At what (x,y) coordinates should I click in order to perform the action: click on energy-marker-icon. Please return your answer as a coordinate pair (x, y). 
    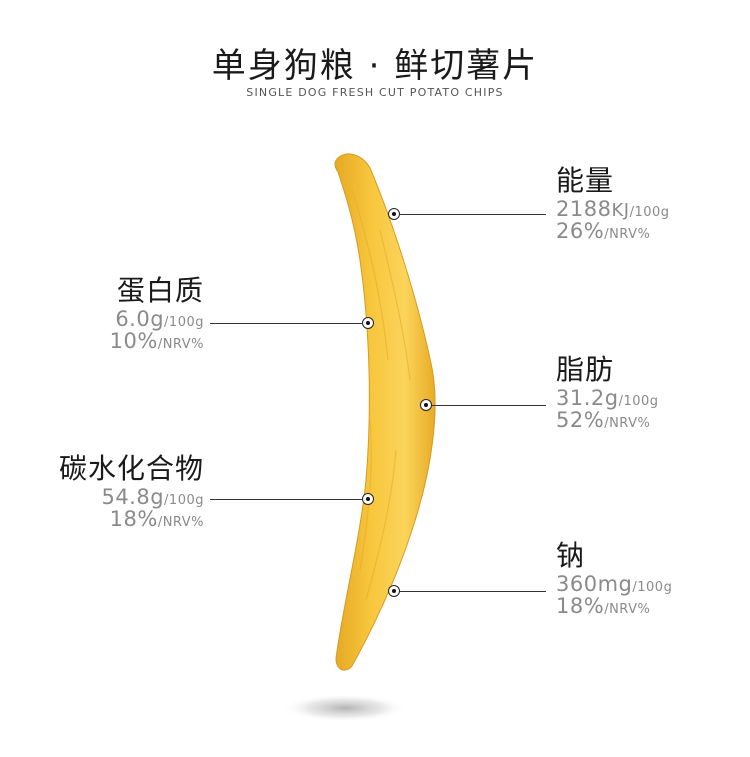
    Looking at the image, I should click on (394, 214).